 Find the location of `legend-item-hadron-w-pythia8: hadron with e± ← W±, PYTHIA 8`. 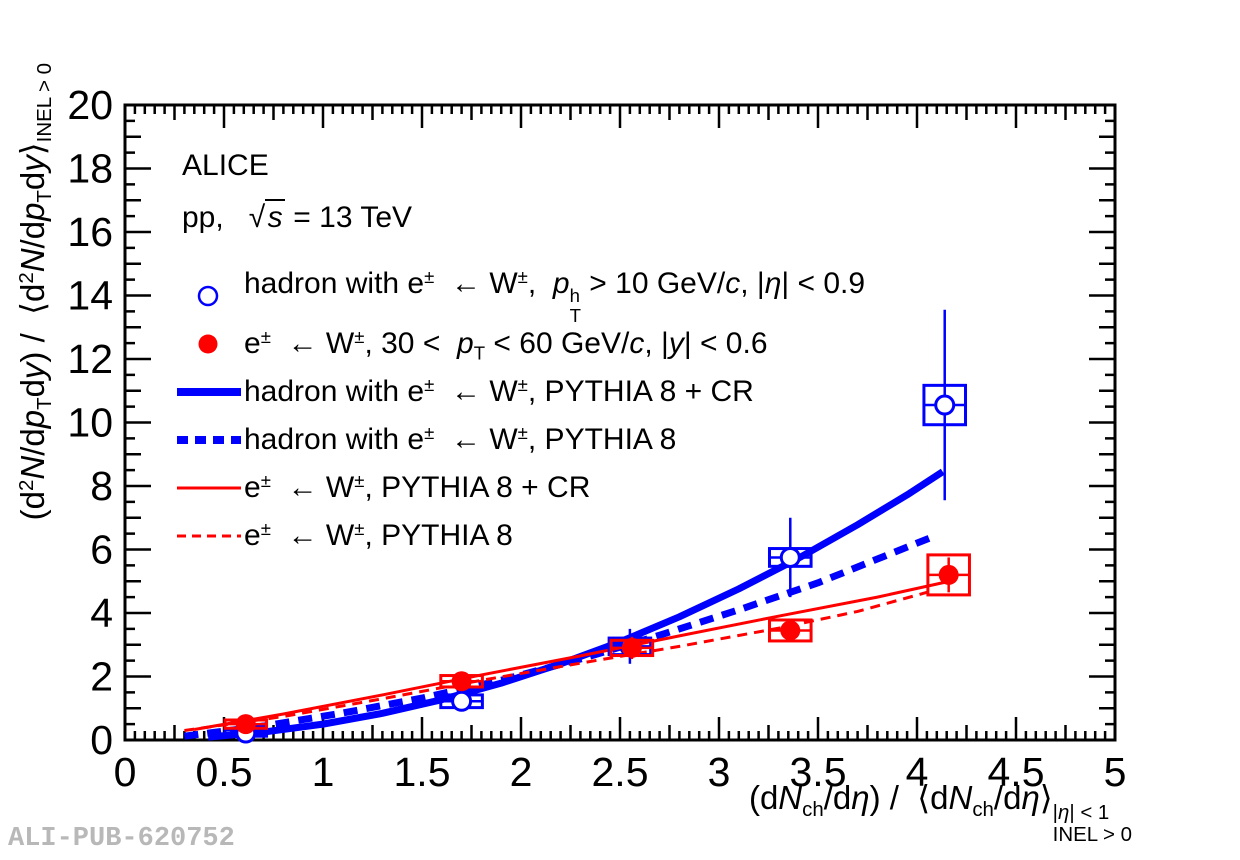

legend-item-hadron-w-pythia8: hadron with e± ← W±, PYTHIA 8 is located at coordinates (519, 440).